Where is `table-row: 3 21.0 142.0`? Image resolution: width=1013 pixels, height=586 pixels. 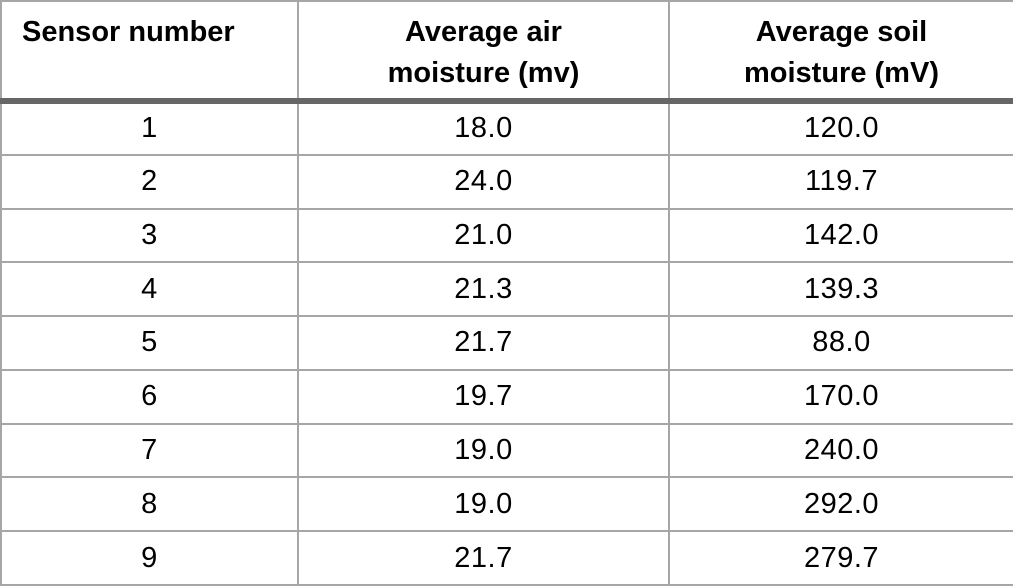 table-row: 3 21.0 142.0 is located at coordinates (506, 235).